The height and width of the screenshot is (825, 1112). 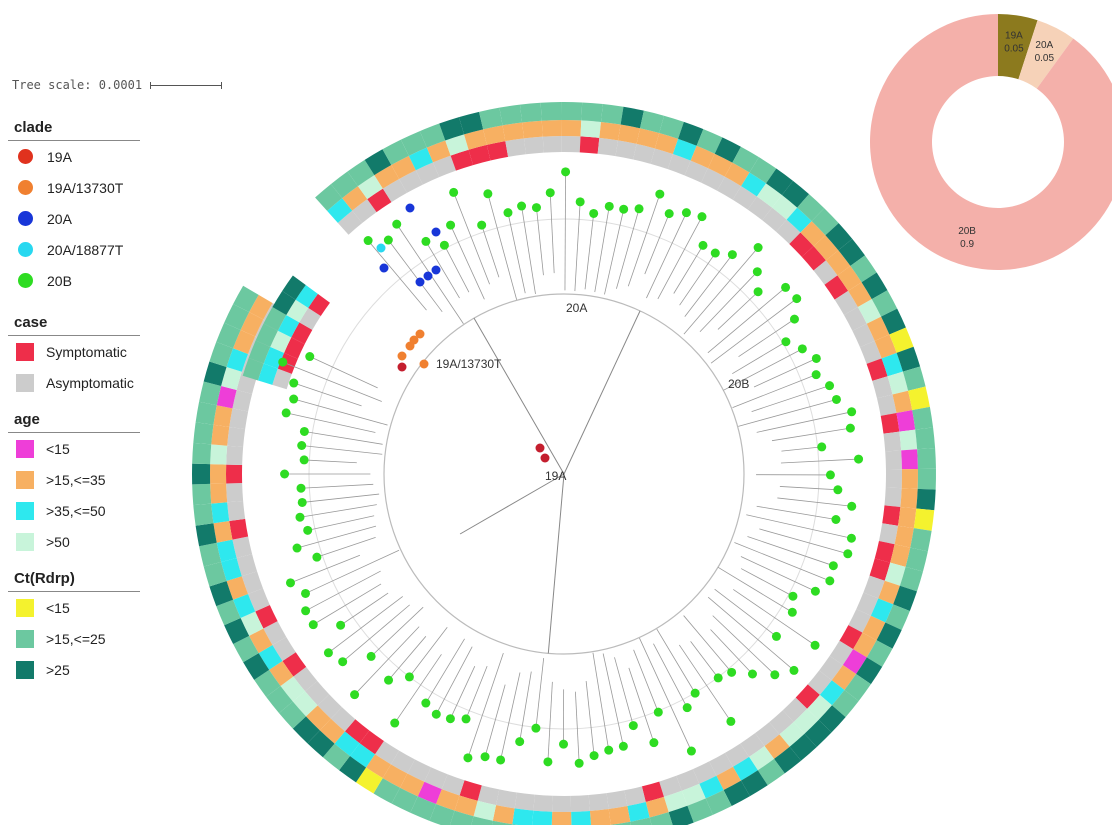 I want to click on legend-item: 19A/13730T, so click(x=74, y=187).